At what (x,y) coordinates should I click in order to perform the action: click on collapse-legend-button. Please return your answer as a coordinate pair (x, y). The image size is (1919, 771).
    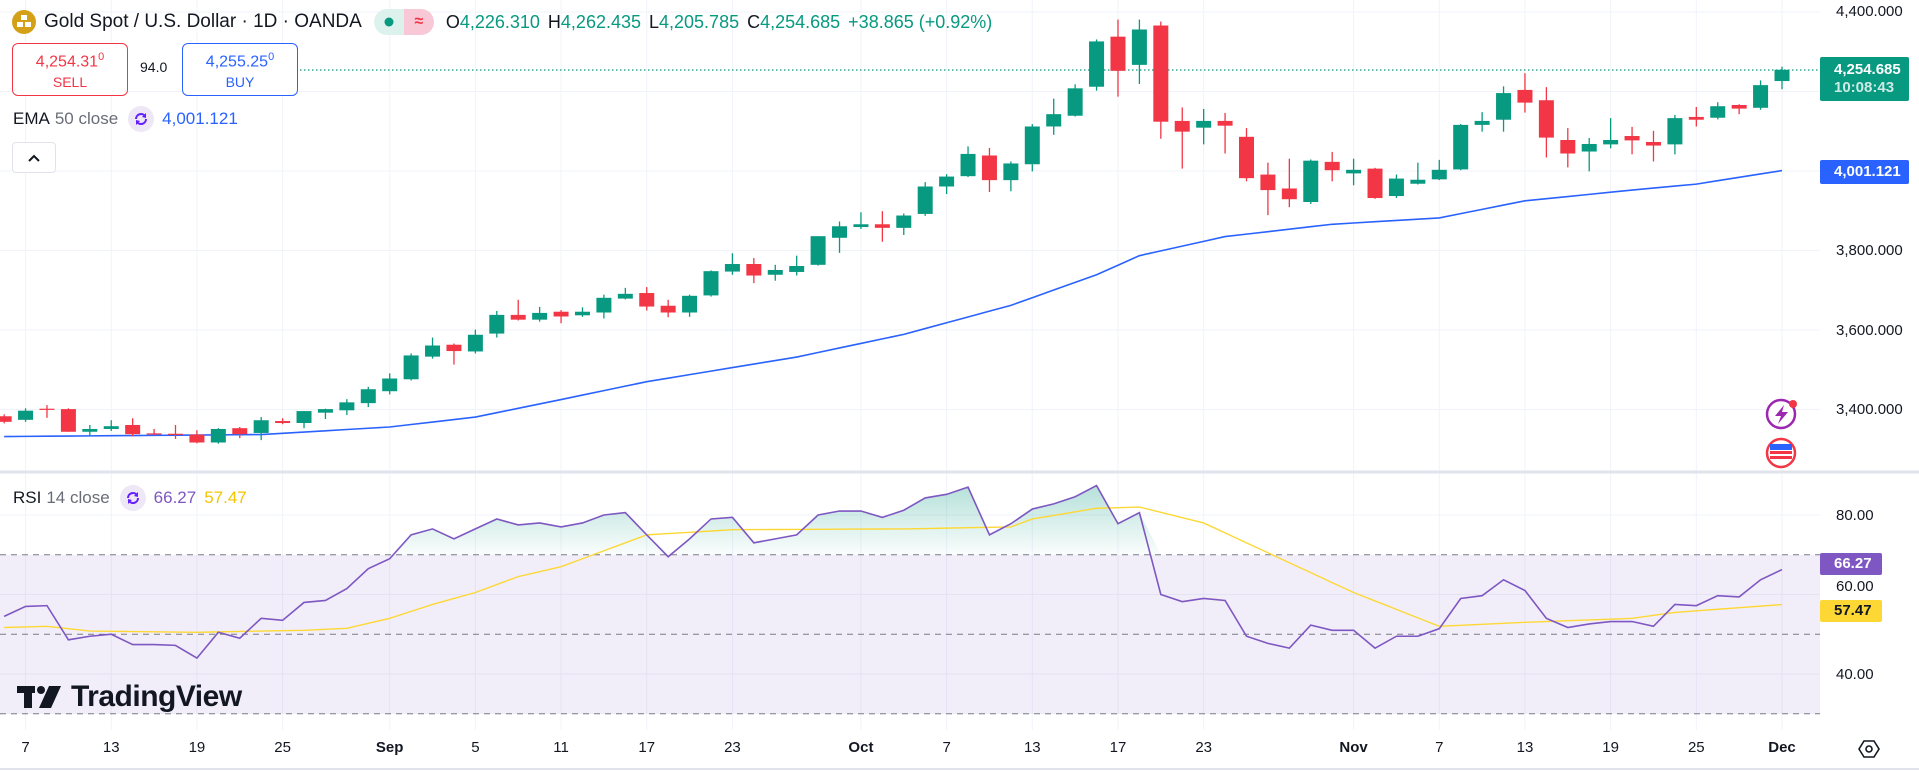
    Looking at the image, I should click on (34, 157).